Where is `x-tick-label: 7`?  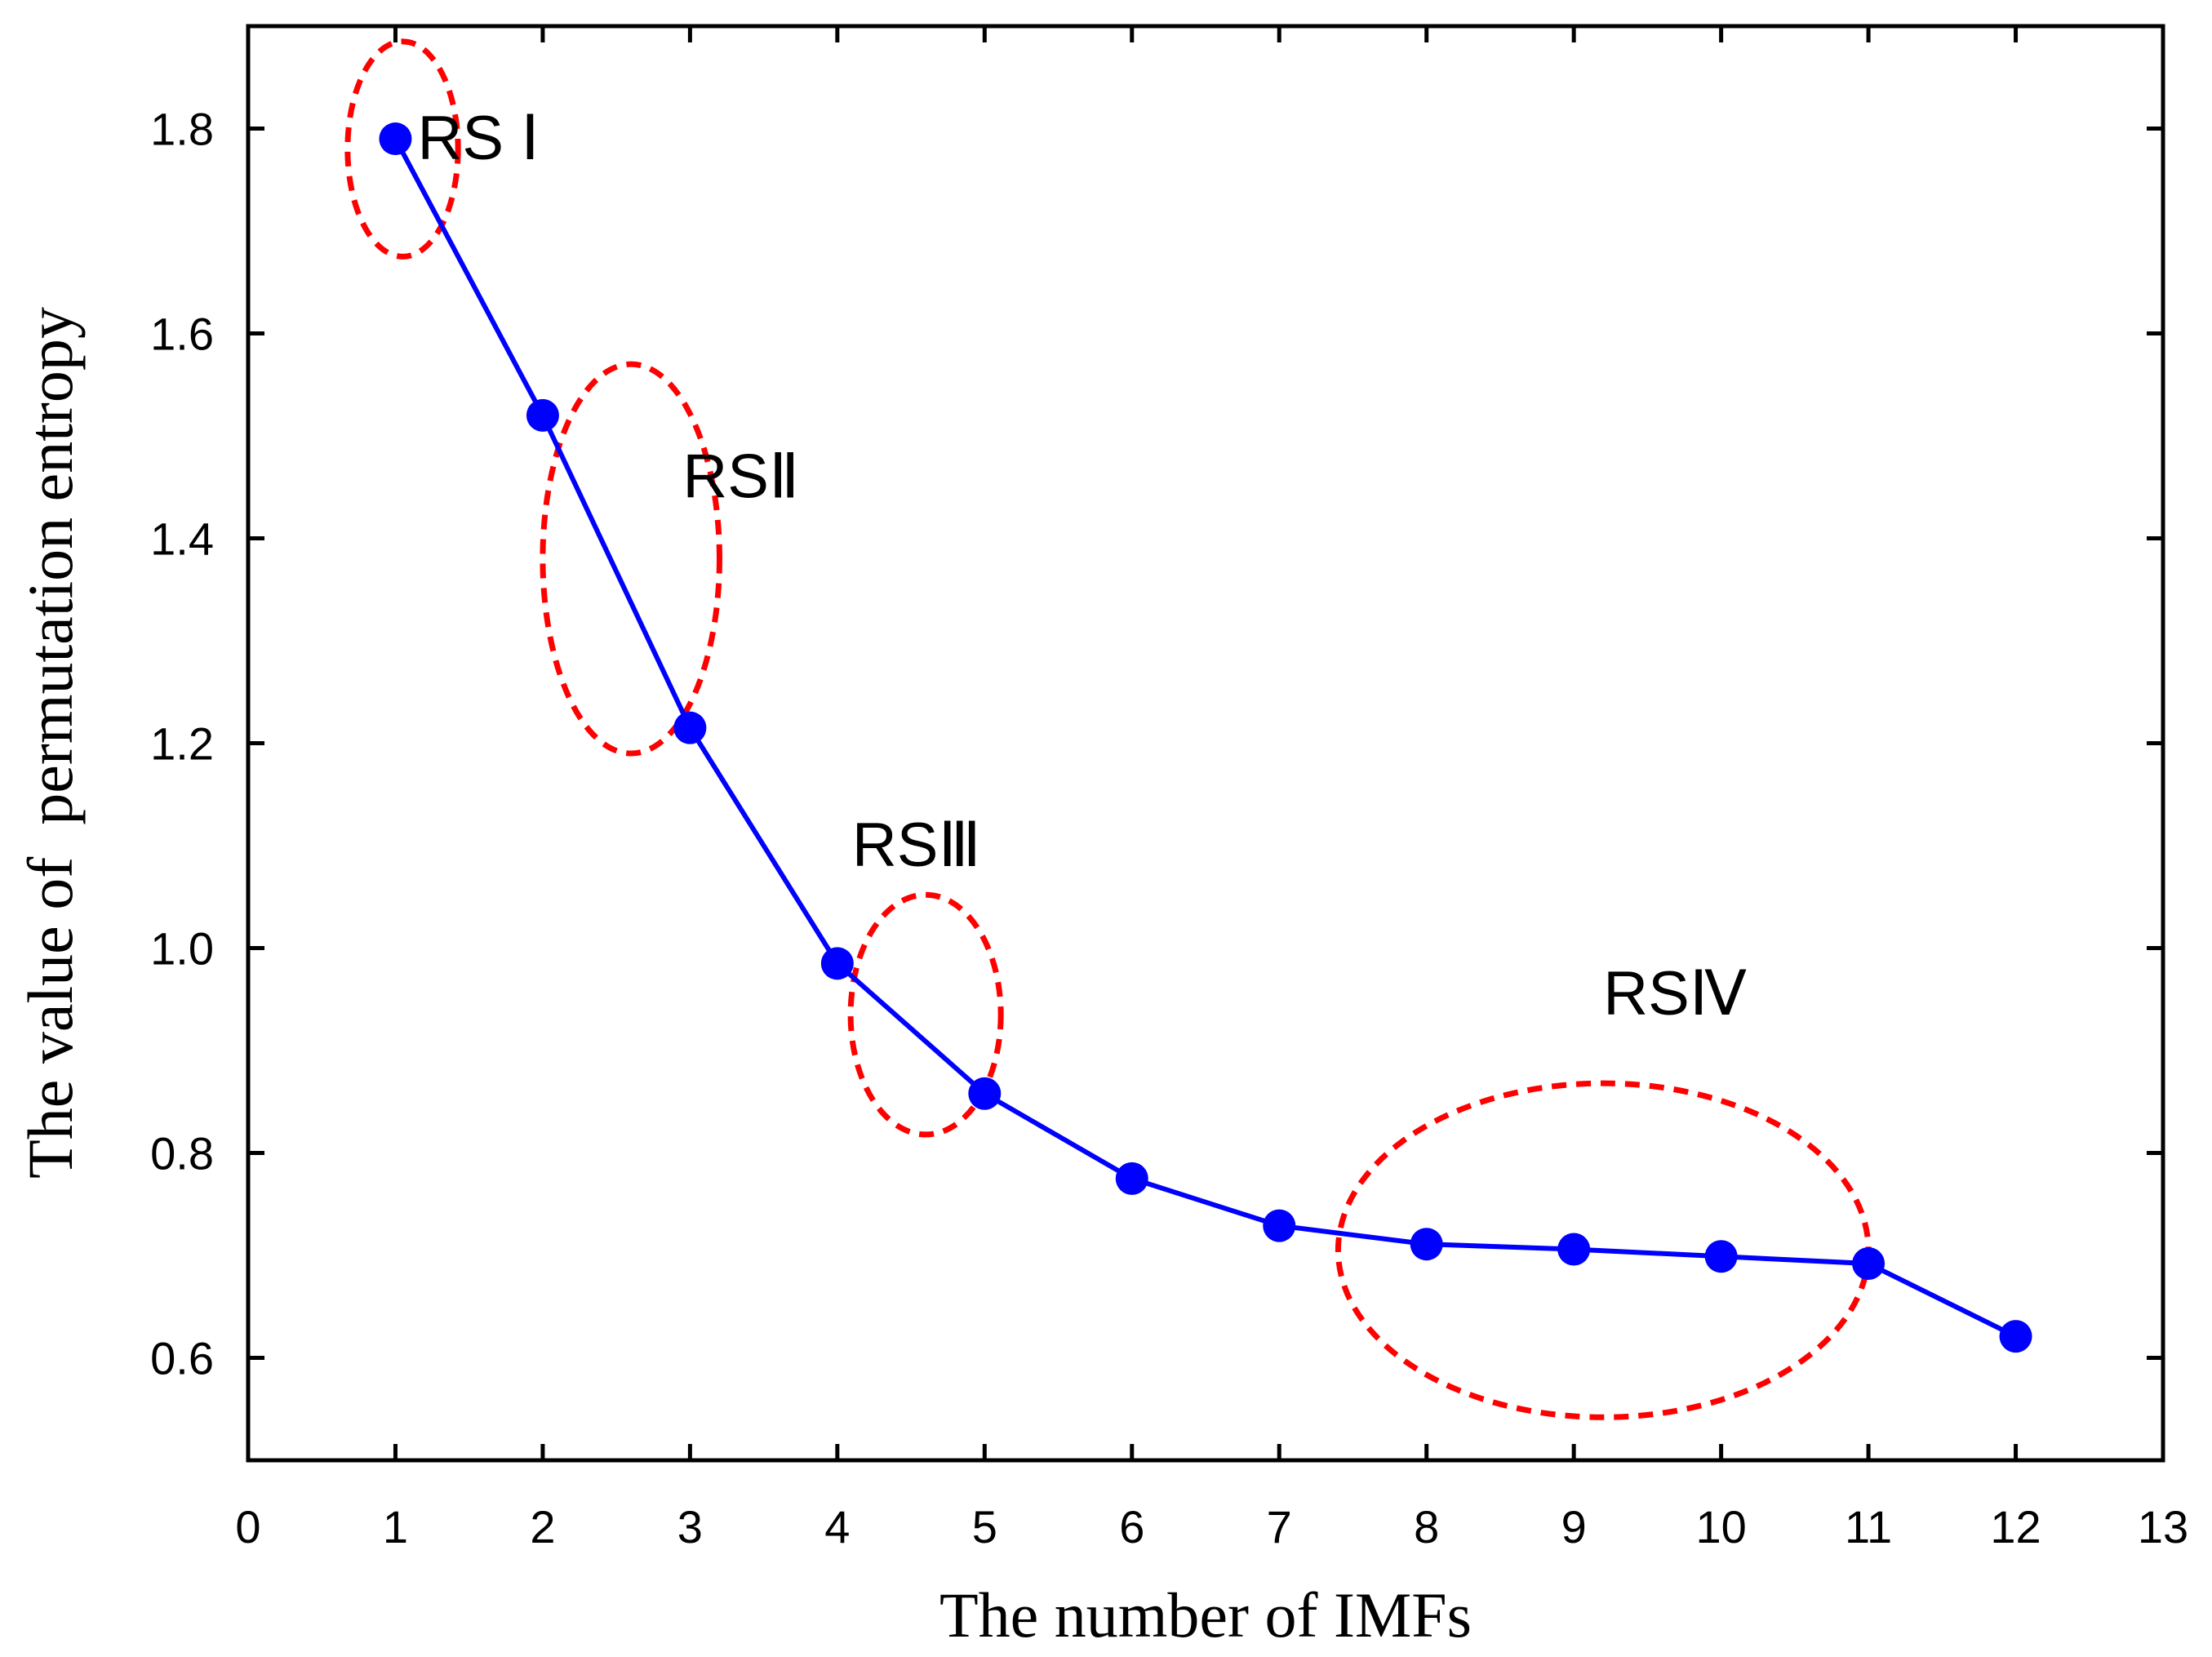 x-tick-label: 7 is located at coordinates (1279, 1527).